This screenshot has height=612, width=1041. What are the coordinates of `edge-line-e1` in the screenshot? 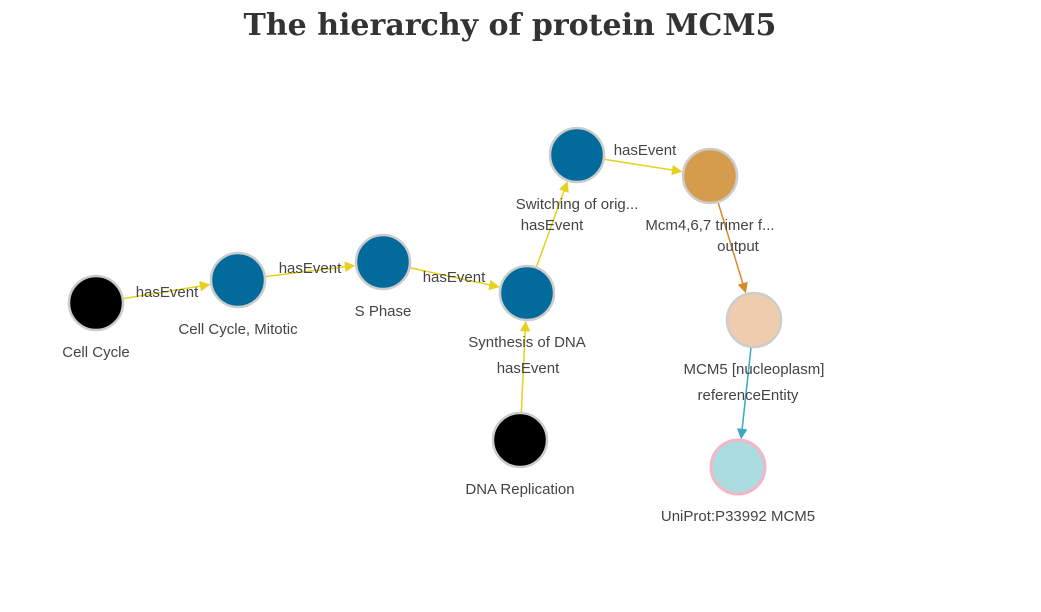 It's located at (167, 290).